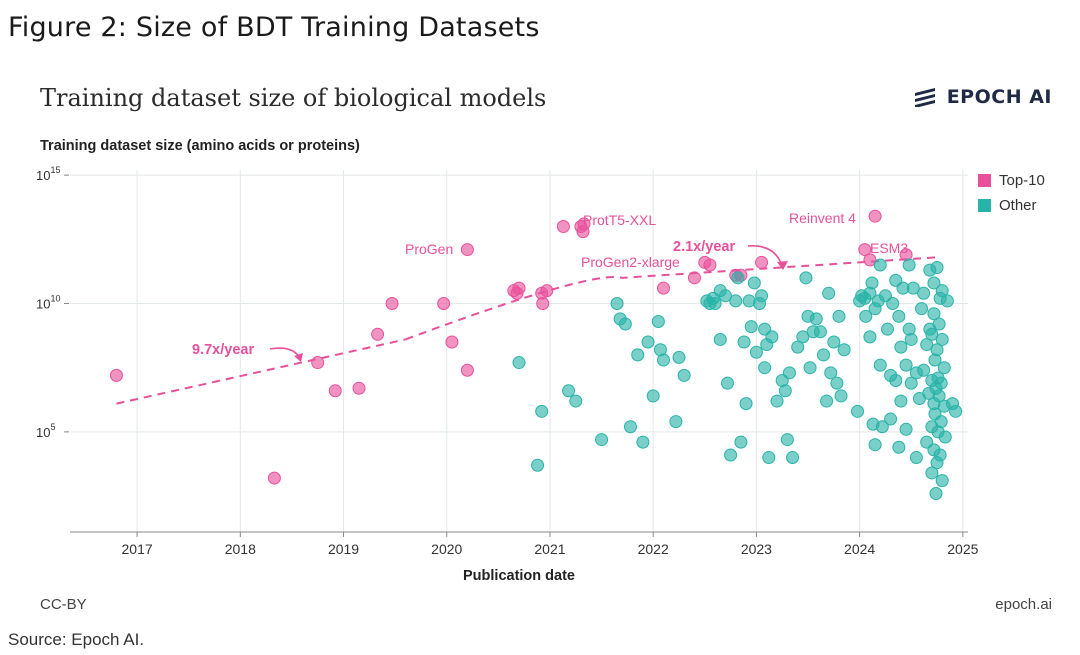 The height and width of the screenshot is (655, 1080). What do you see at coordinates (1022, 180) in the screenshot?
I see `legend-label-top10: Top-10` at bounding box center [1022, 180].